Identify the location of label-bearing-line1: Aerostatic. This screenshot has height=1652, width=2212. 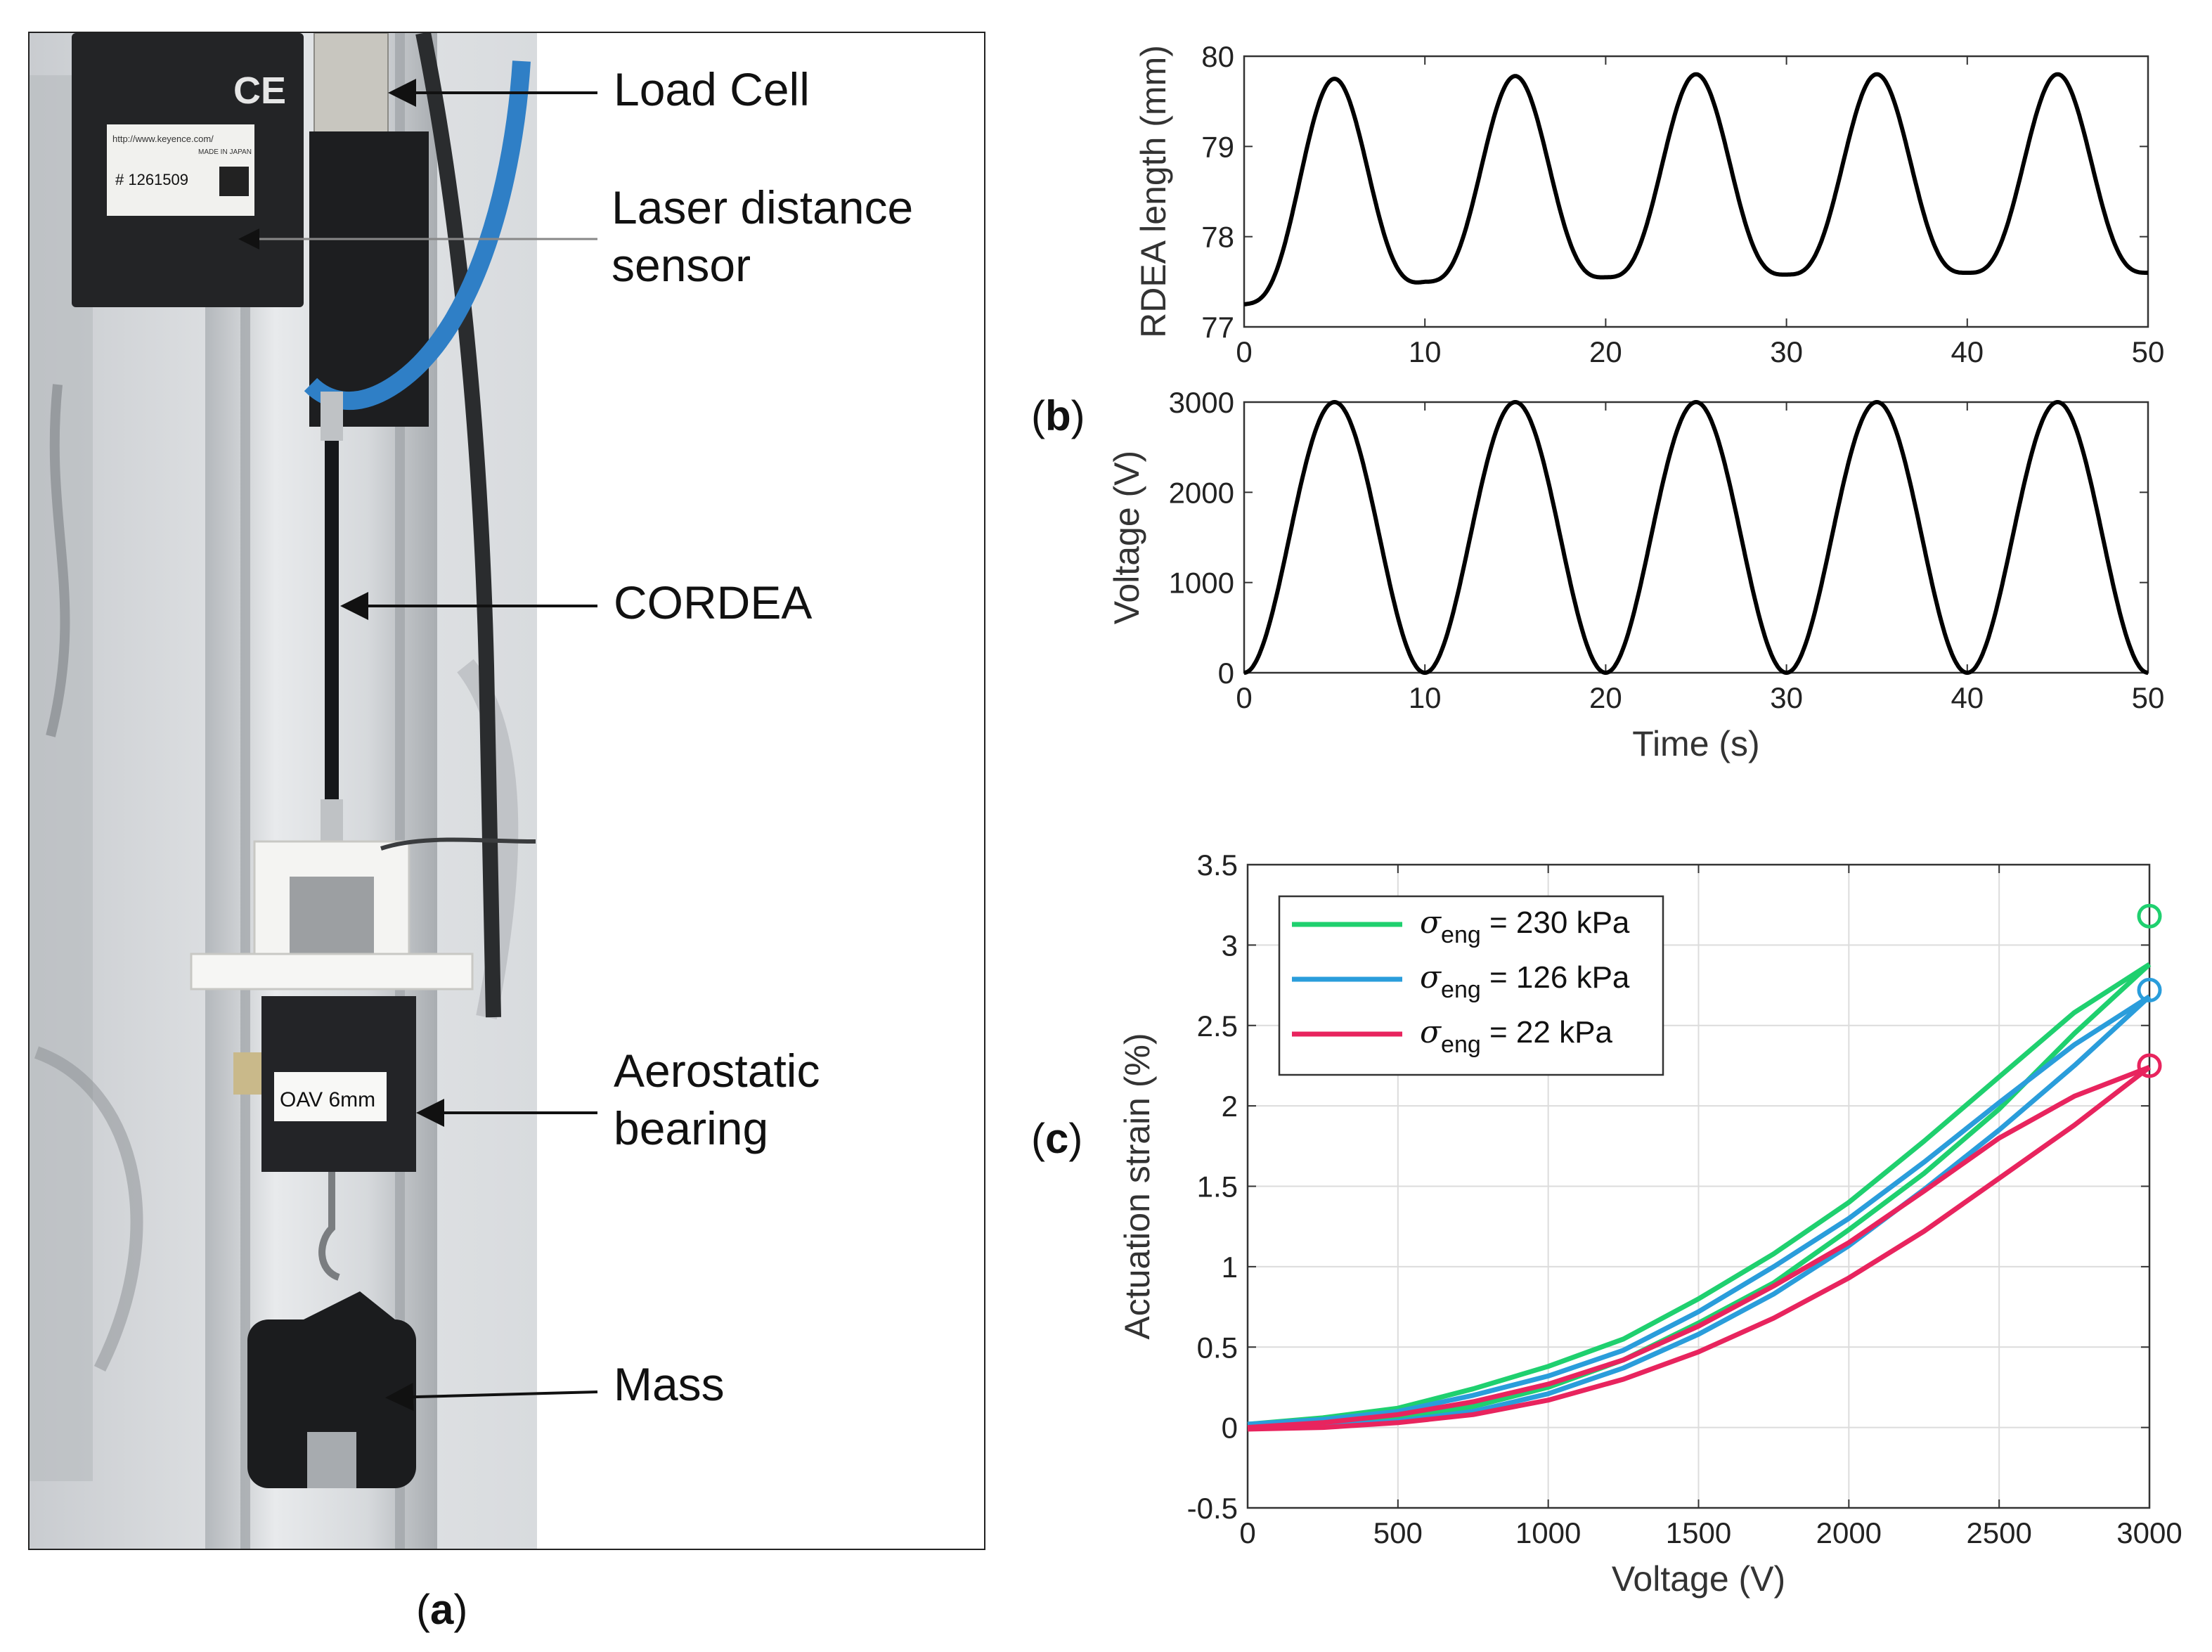
(717, 1071).